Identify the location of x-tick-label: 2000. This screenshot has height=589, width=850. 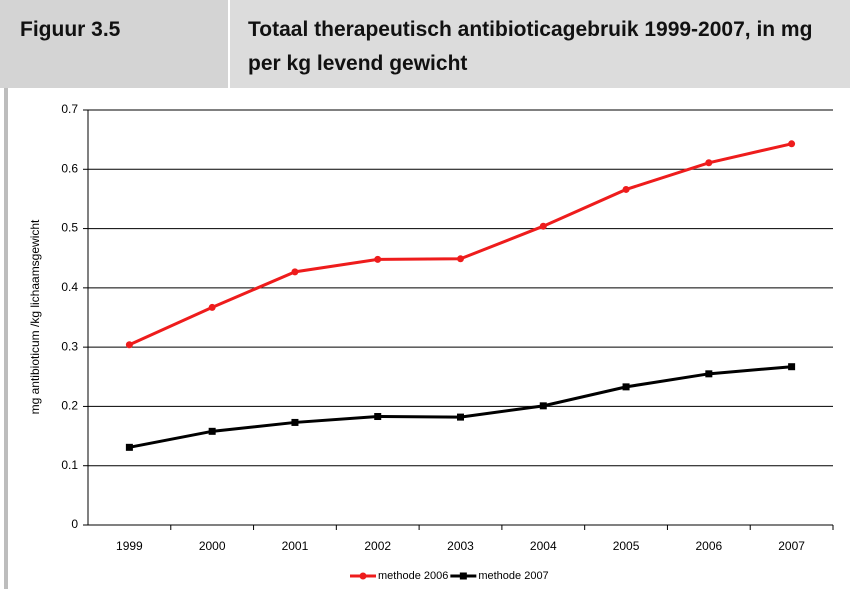
(212, 546).